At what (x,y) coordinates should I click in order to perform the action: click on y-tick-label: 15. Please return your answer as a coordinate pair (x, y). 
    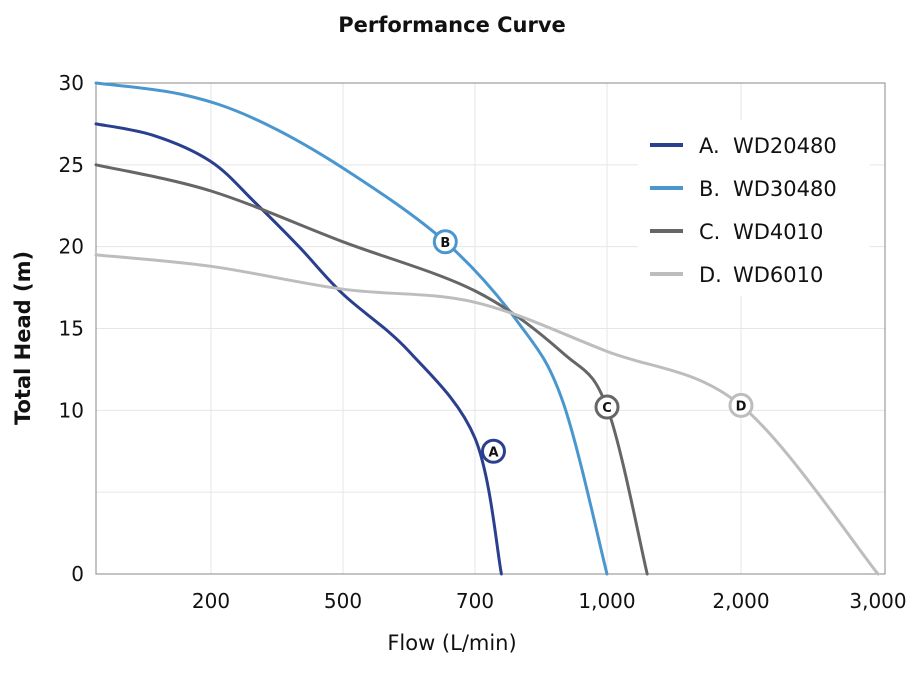
    Looking at the image, I should click on (71, 329).